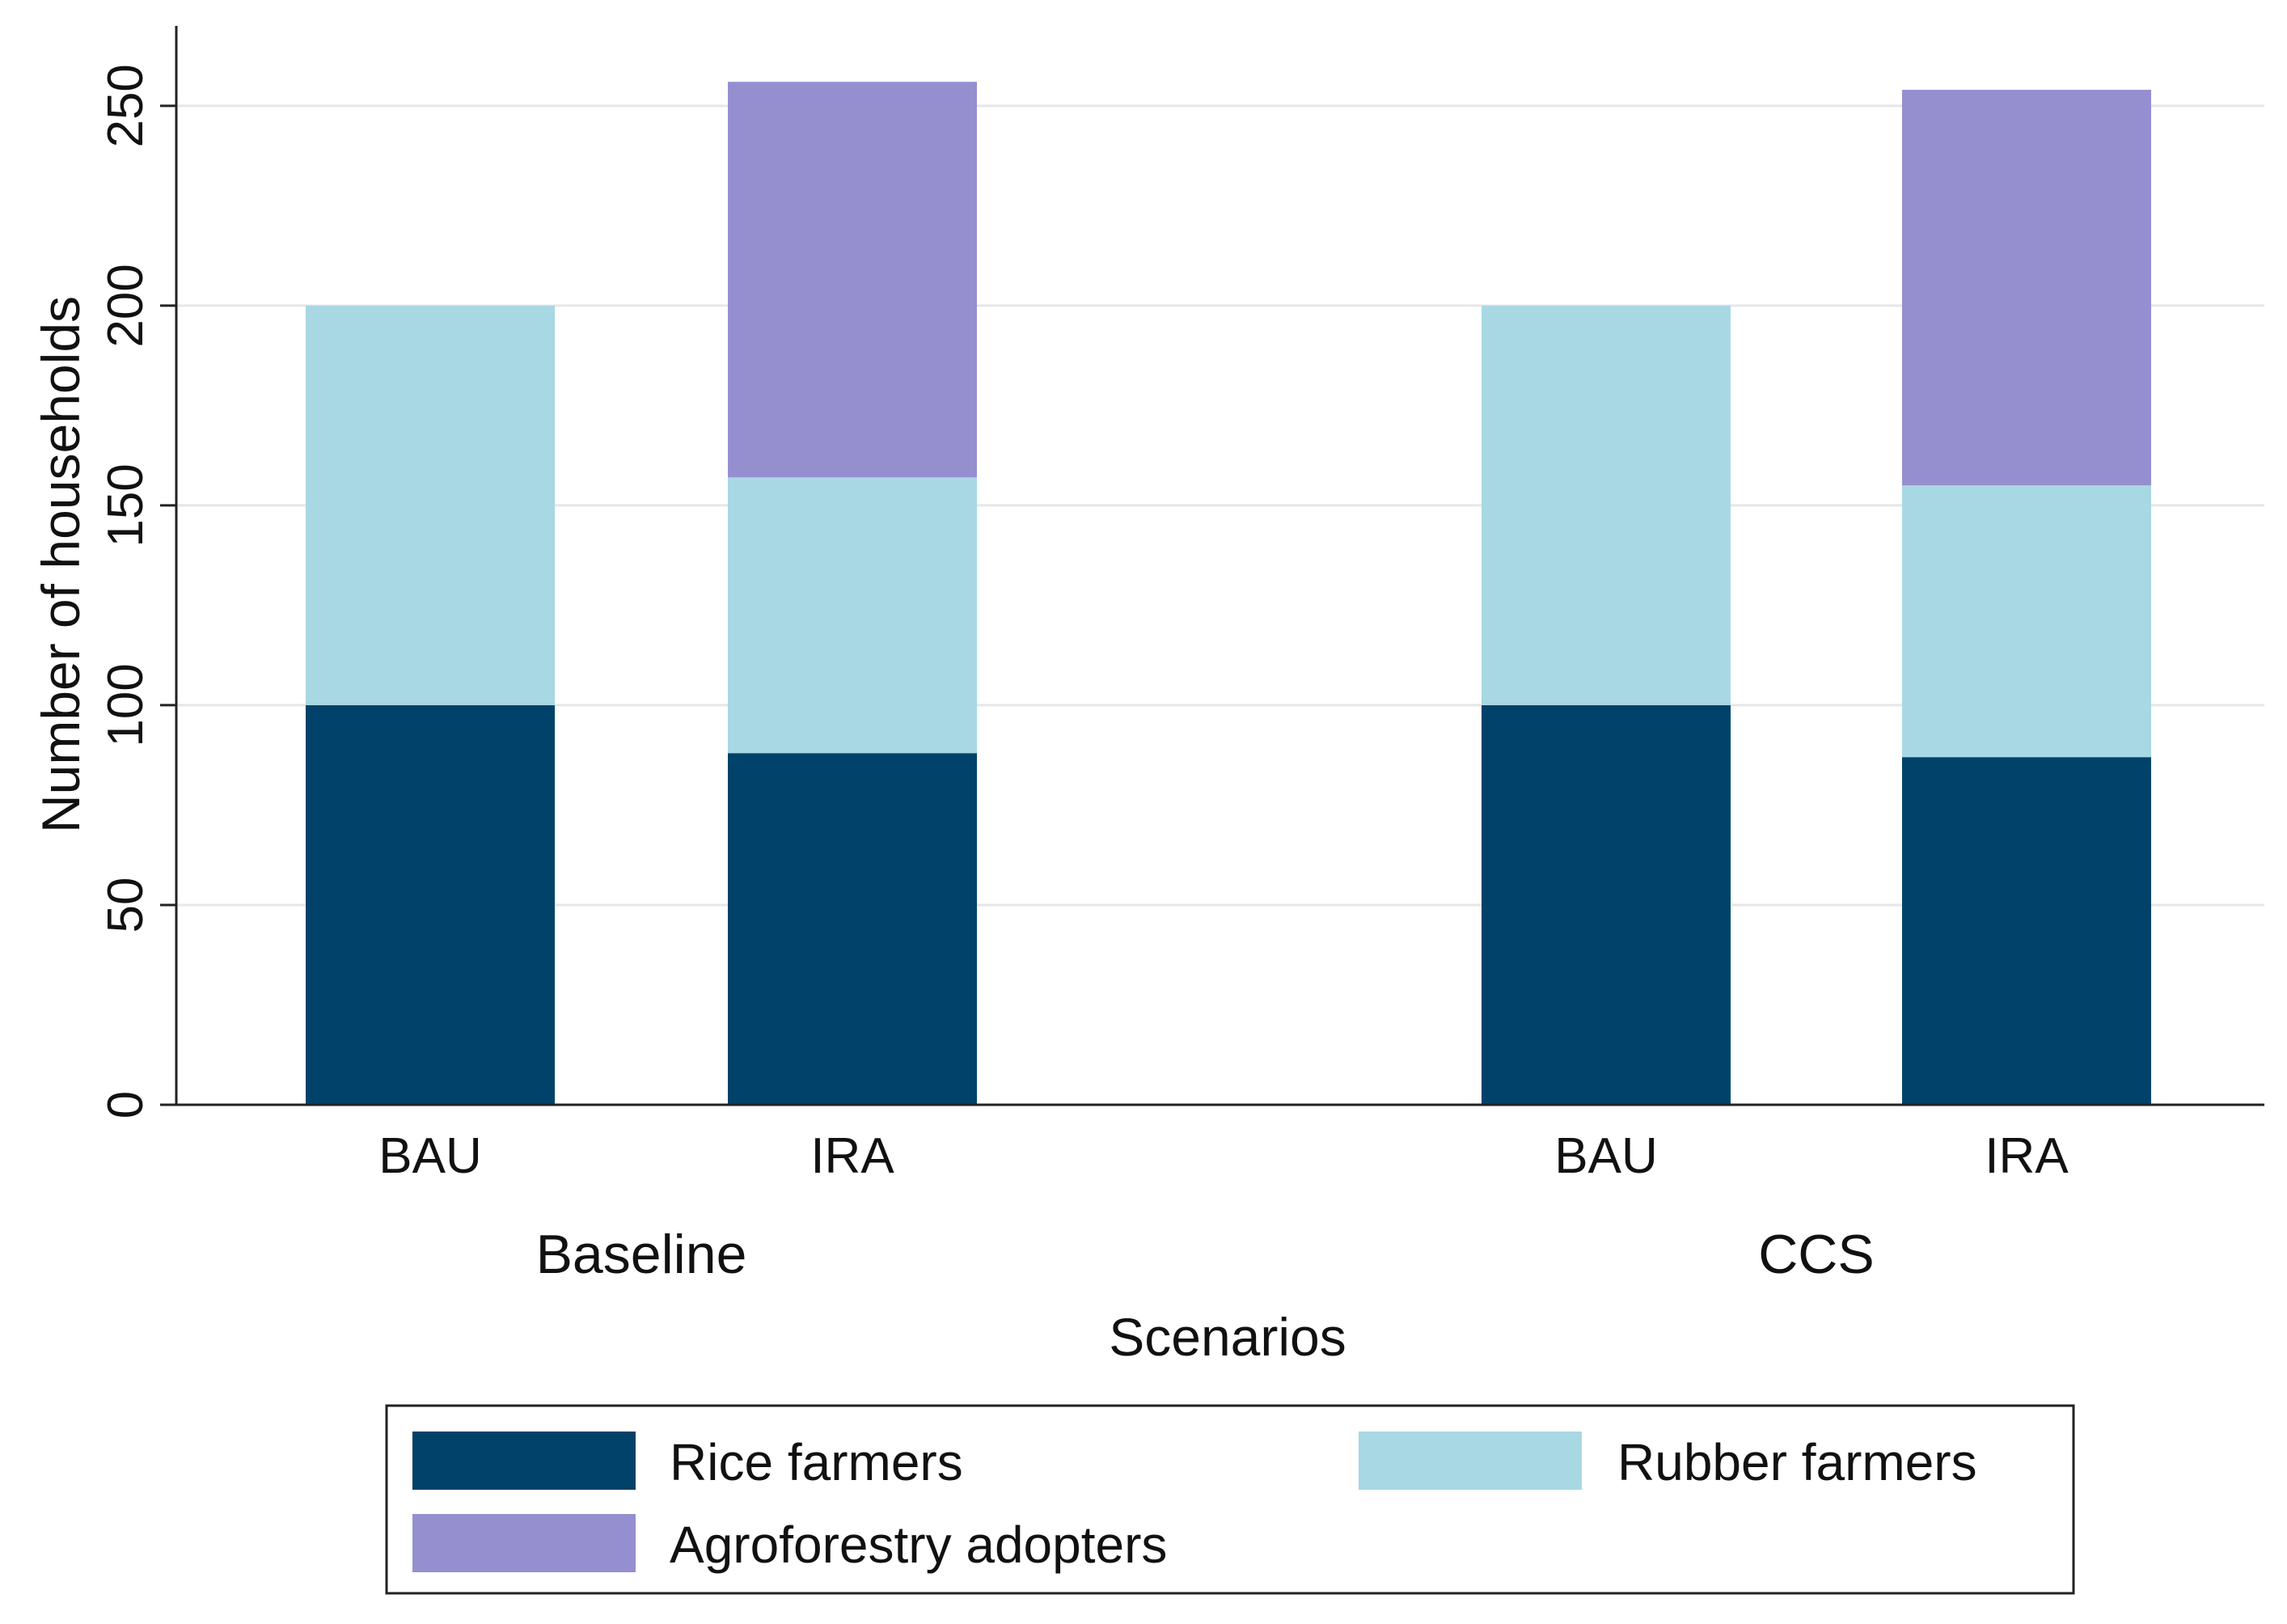  Describe the element at coordinates (430, 904) in the screenshot. I see `bar-baseline-bau-rice-farmers` at that location.